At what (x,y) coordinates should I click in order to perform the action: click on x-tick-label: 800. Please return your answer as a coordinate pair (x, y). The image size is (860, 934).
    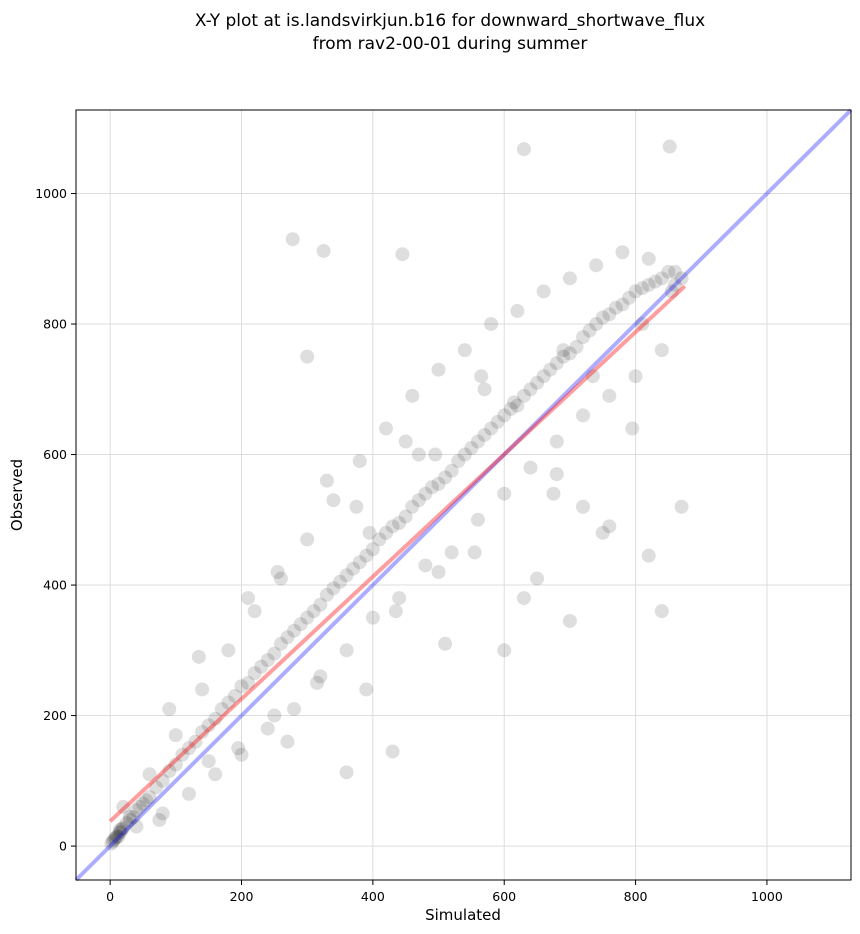
    Looking at the image, I should click on (636, 896).